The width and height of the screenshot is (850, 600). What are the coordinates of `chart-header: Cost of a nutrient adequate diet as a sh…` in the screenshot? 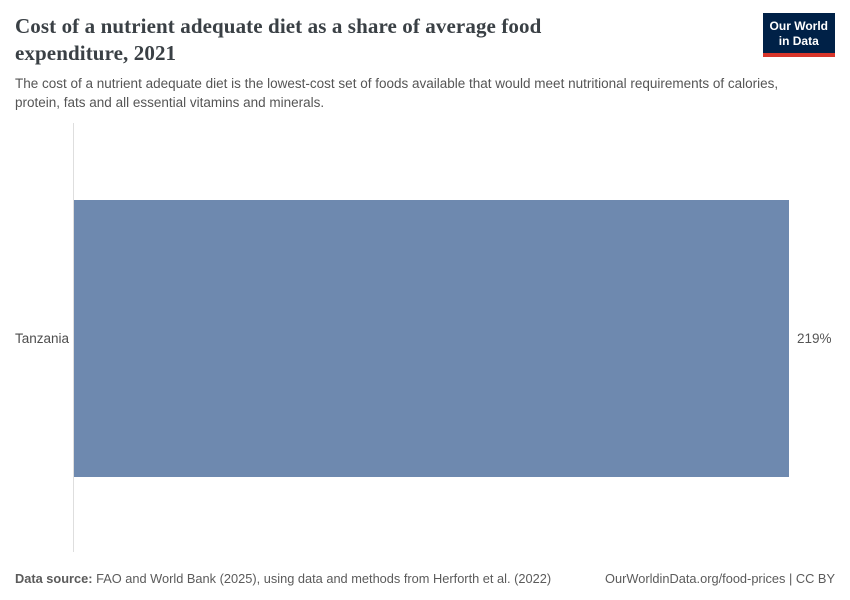 It's located at (425, 40).